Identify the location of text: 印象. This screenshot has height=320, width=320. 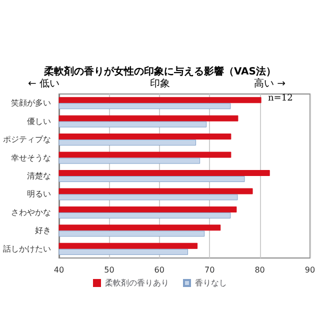
(160, 84).